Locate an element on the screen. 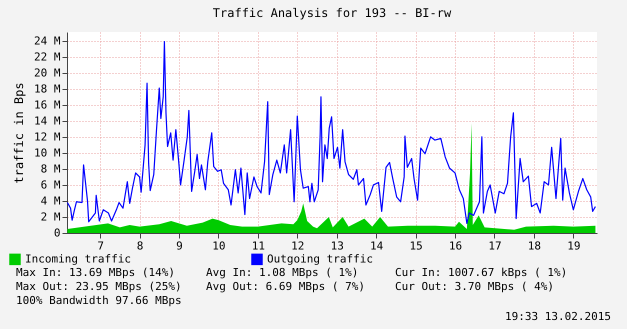 Image resolution: width=627 pixels, height=329 pixels. legend-label: Incoming traffic is located at coordinates (78, 259).